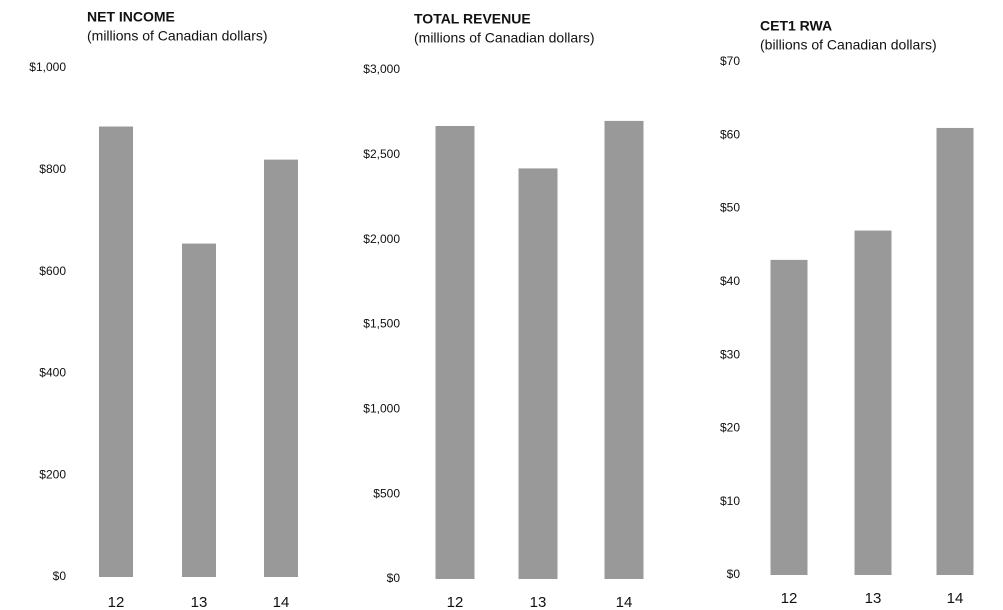 The height and width of the screenshot is (610, 1003). Describe the element at coordinates (848, 45) in the screenshot. I see `chart-subtitle: (billions of Canadian dollars)` at that location.